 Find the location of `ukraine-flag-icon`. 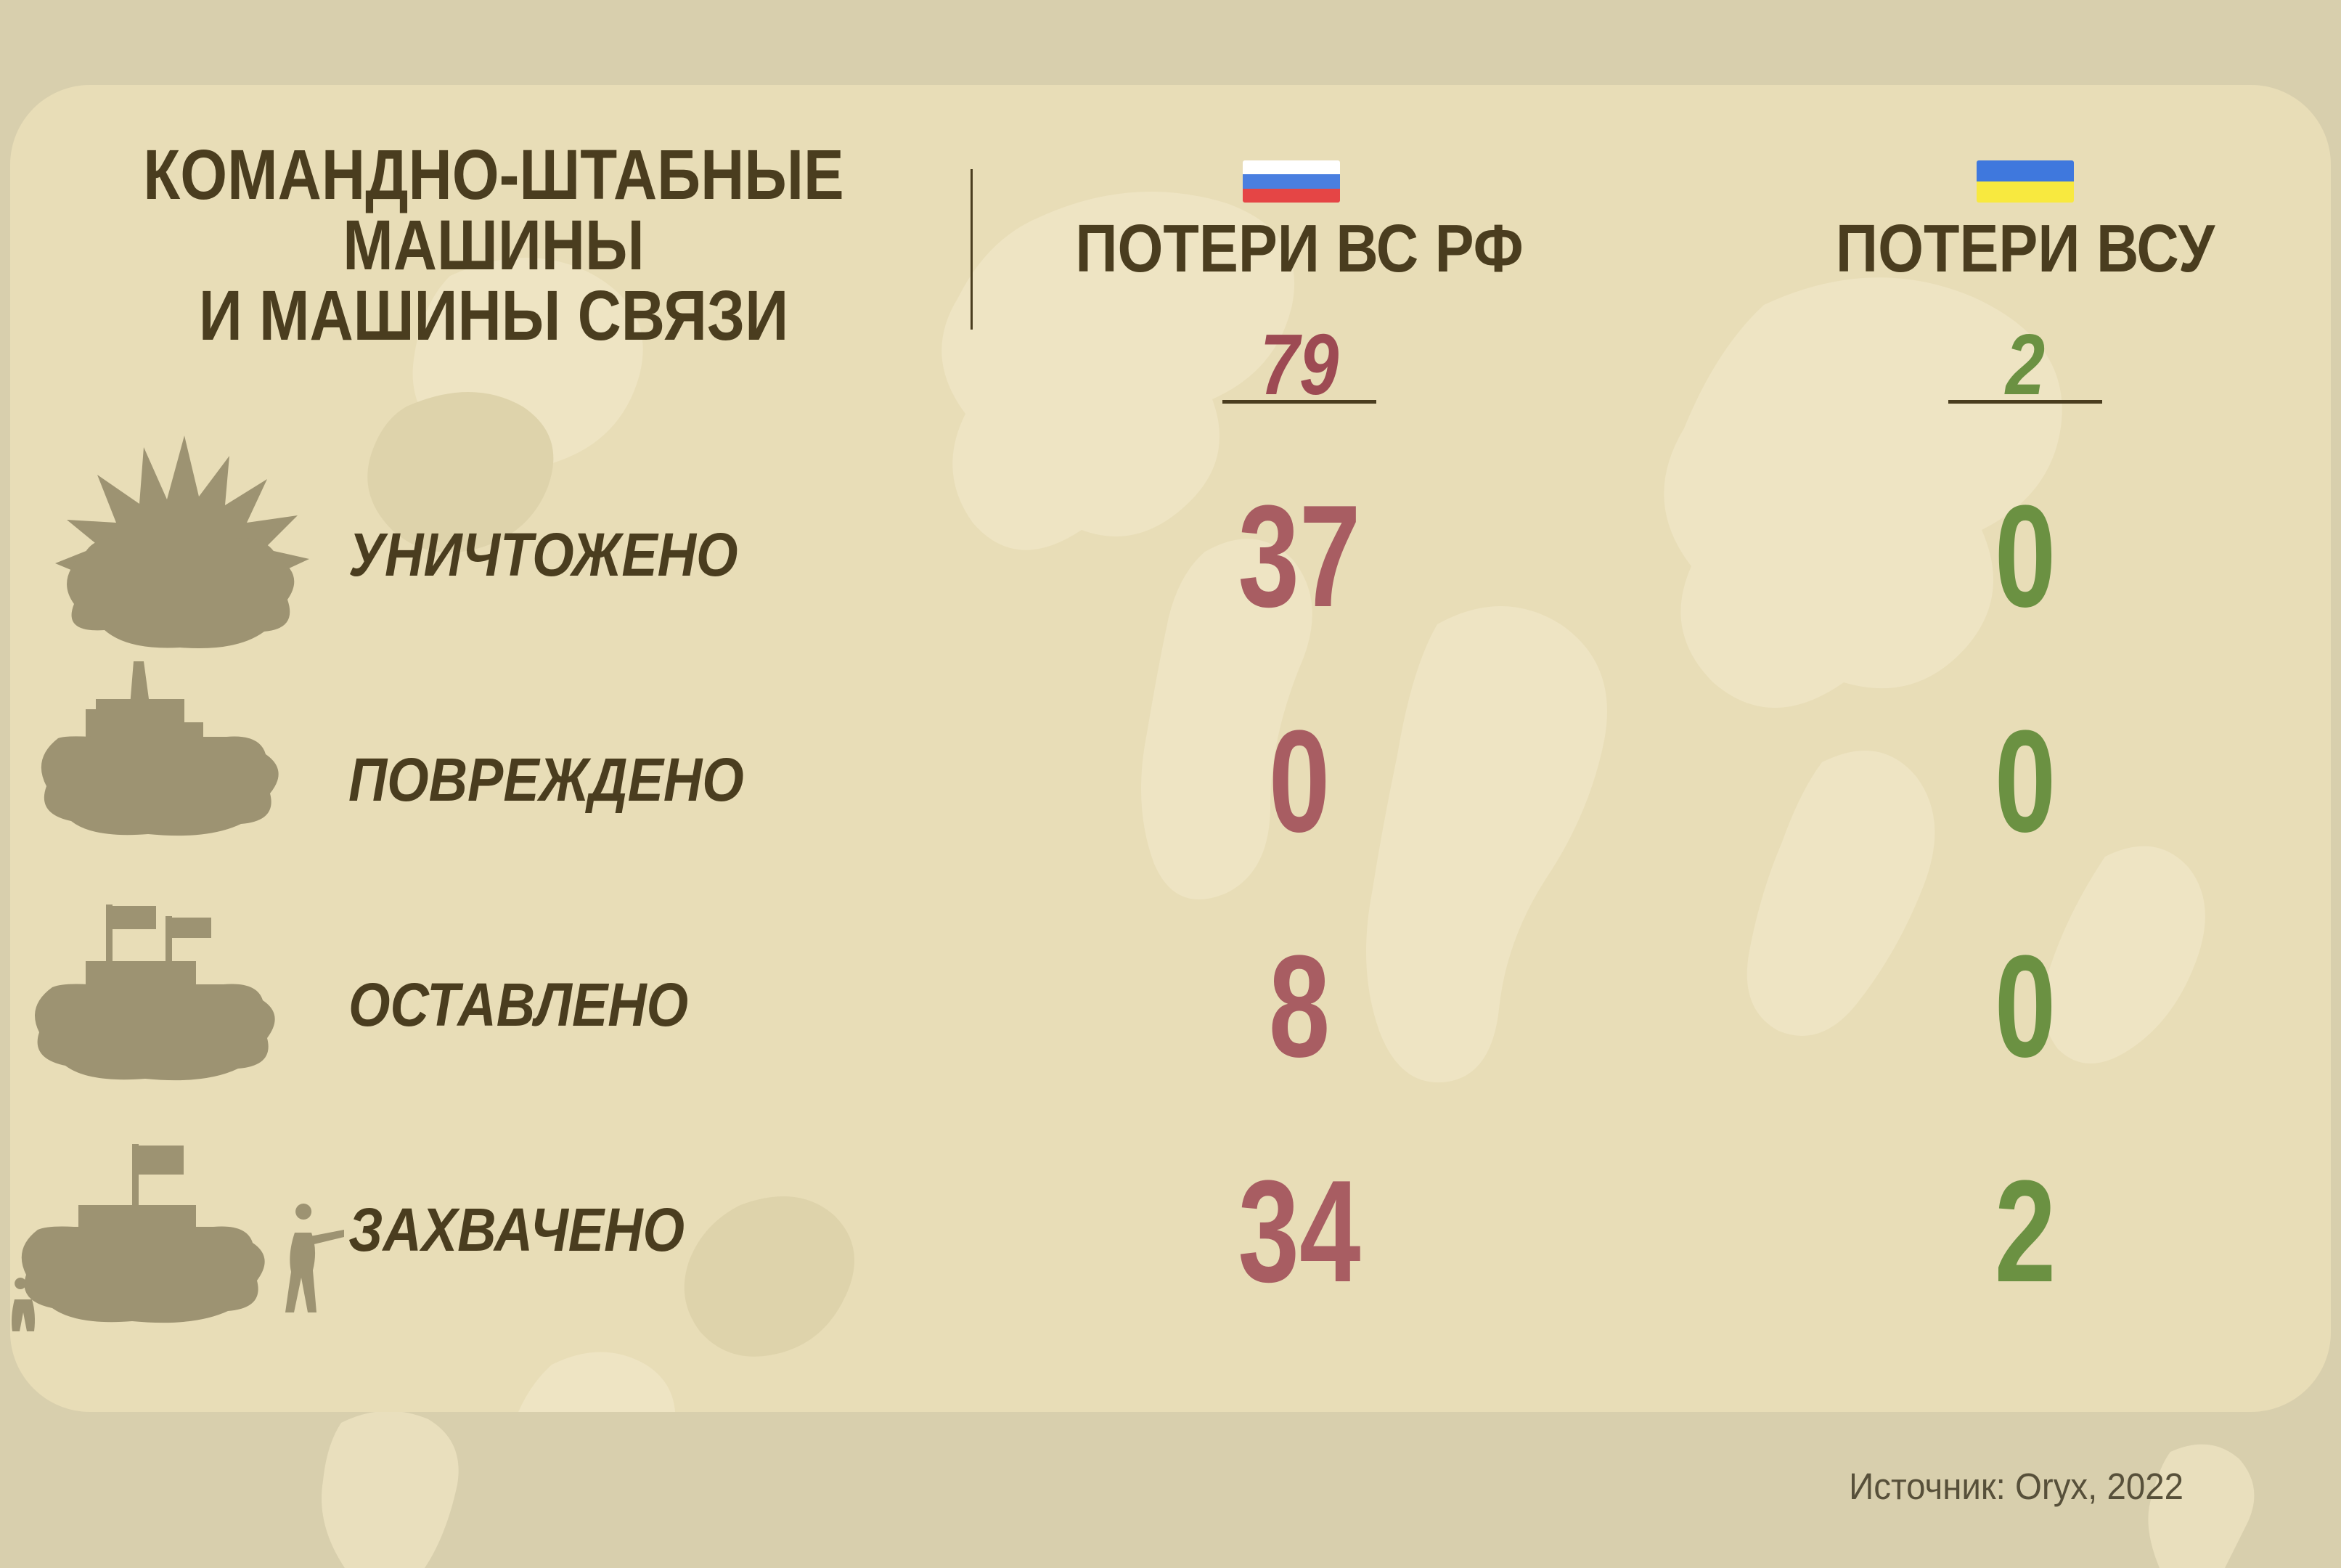

ukraine-flag-icon is located at coordinates (2026, 182).